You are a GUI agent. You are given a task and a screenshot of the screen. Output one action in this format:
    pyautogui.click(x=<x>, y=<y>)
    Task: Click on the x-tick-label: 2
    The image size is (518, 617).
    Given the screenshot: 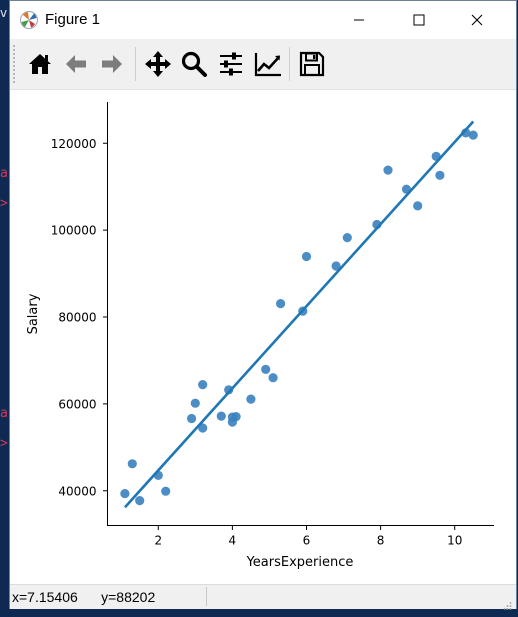 What is the action you would take?
    pyautogui.click(x=158, y=541)
    